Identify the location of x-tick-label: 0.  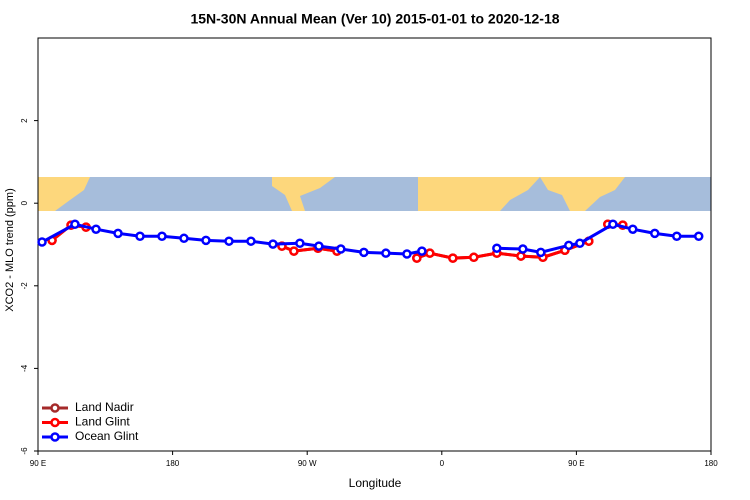
(442, 463).